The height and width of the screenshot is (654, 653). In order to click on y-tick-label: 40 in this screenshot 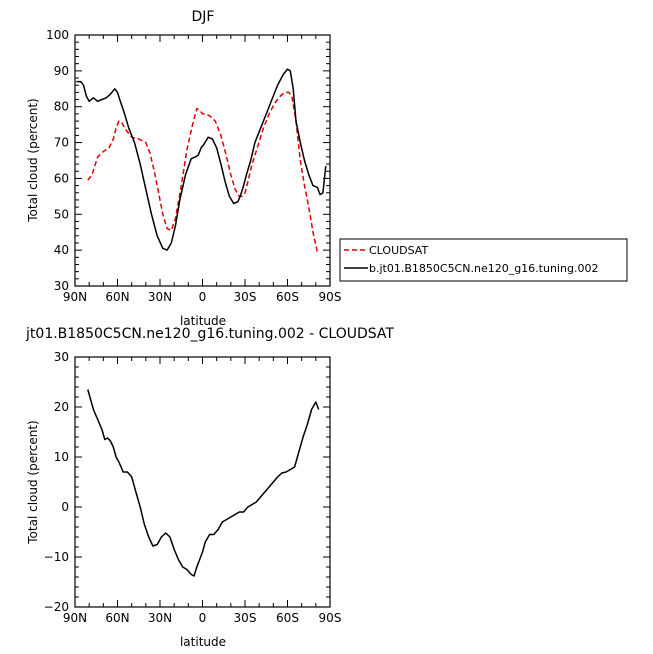, I will do `click(61, 250)`.